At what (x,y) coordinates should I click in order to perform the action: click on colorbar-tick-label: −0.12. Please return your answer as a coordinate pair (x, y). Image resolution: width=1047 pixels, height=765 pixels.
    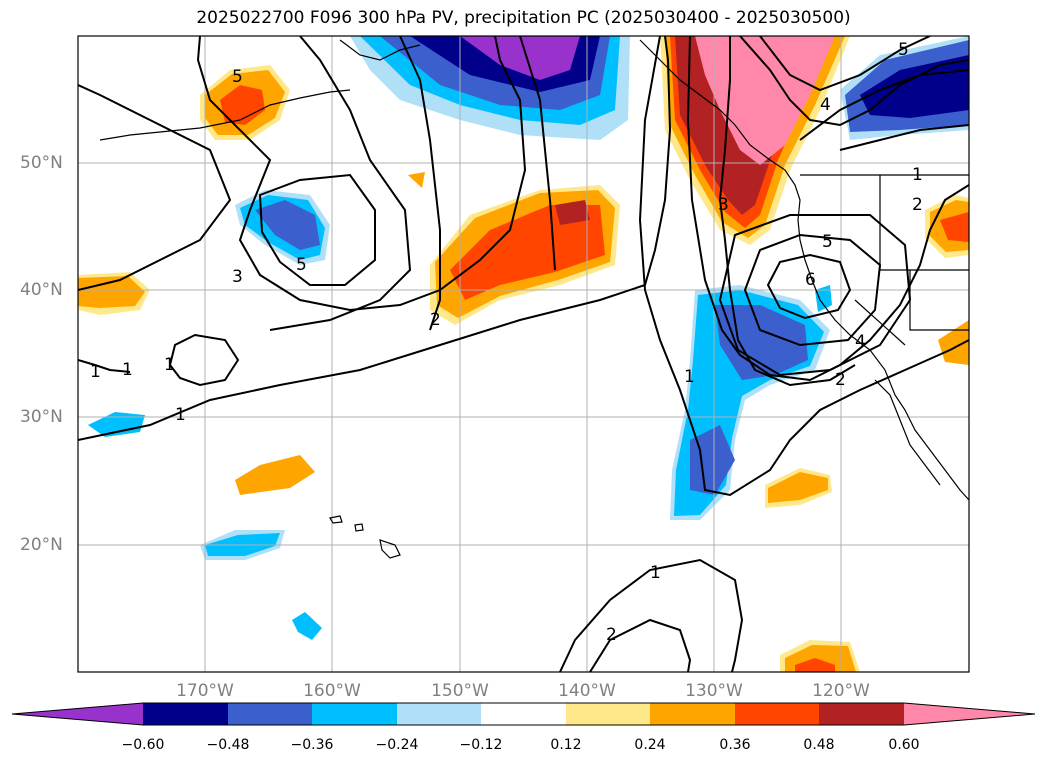
    Looking at the image, I should click on (481, 745).